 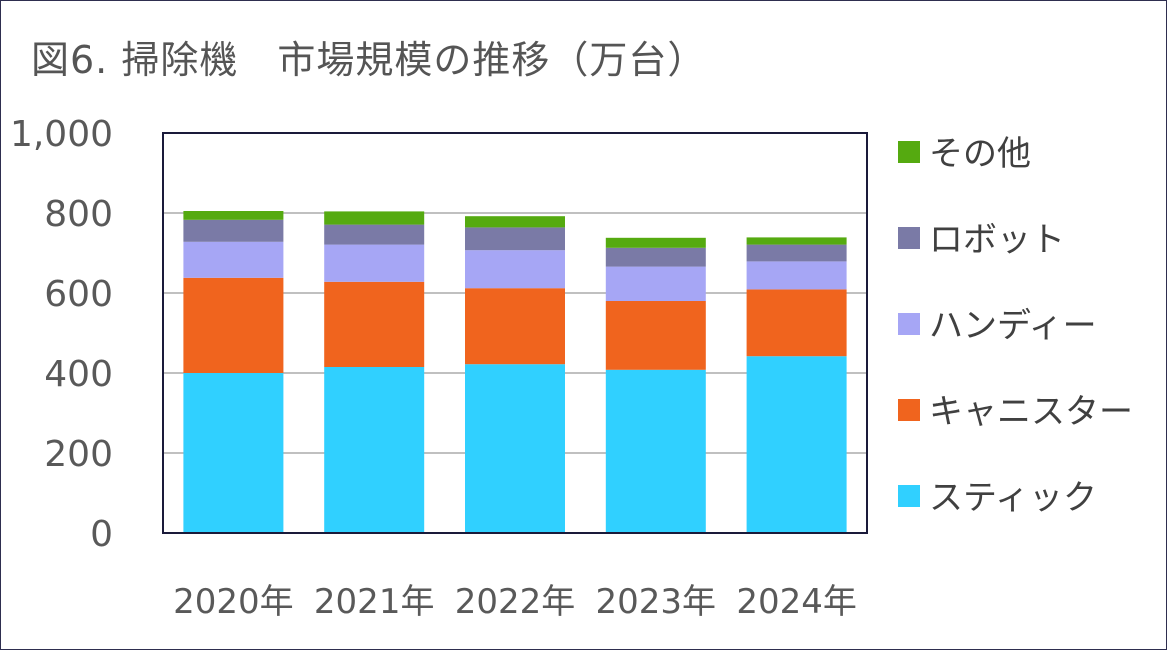 I want to click on legend-swatch-その他, so click(x=909, y=152).